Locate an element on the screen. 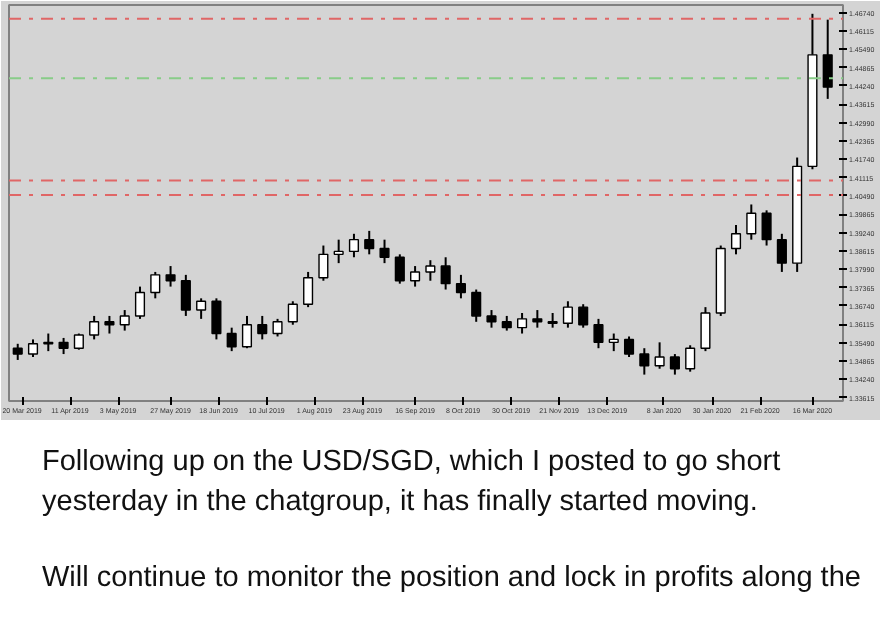 The height and width of the screenshot is (642, 880). text: Following up on the USD/SGD, which I posted to go short yesterday in the chatgroup, it has finally started moving. is located at coordinates (412, 483).